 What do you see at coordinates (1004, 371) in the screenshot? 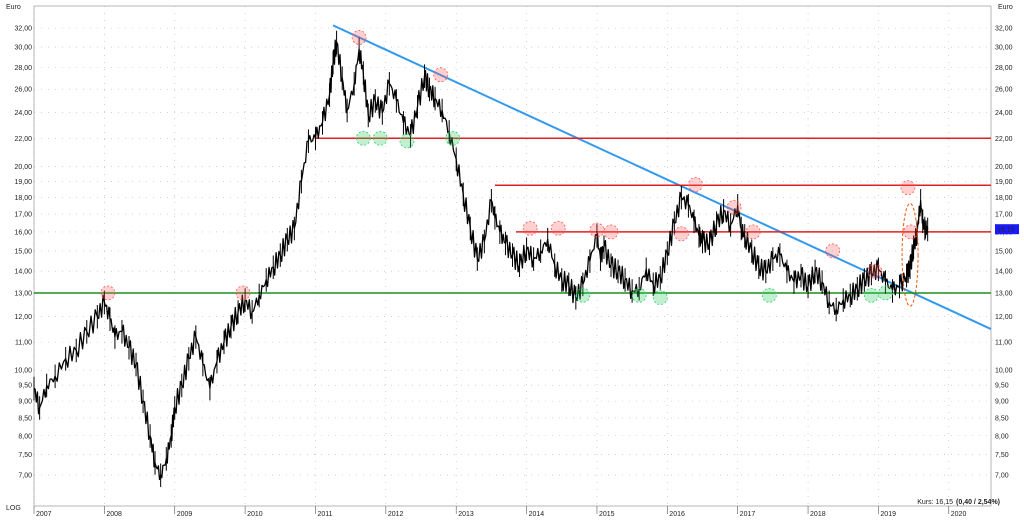
I see `y-tick-label-right: 10,00` at bounding box center [1004, 371].